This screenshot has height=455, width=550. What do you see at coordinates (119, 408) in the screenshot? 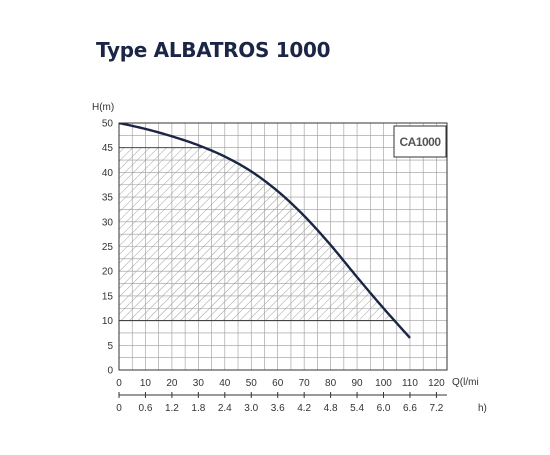
I see `secondary-tick-label: 0` at bounding box center [119, 408].